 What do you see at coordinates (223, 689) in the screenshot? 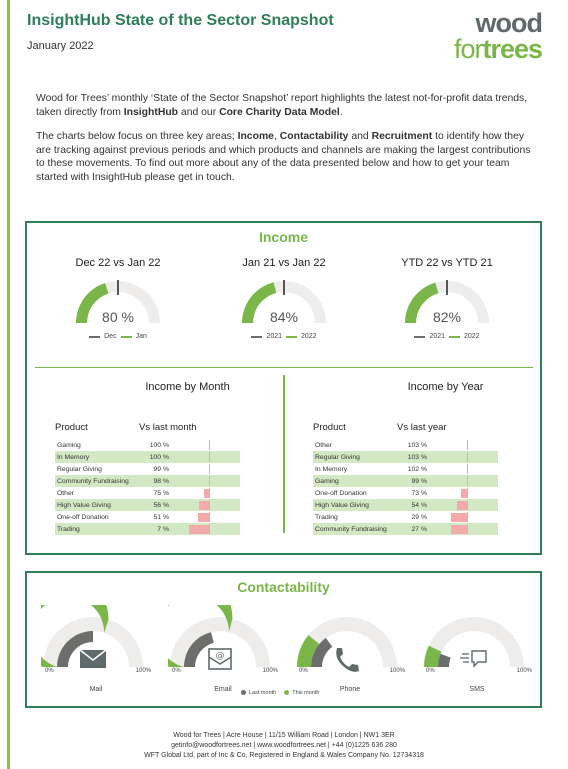
I see `channel-label: Email` at bounding box center [223, 689].